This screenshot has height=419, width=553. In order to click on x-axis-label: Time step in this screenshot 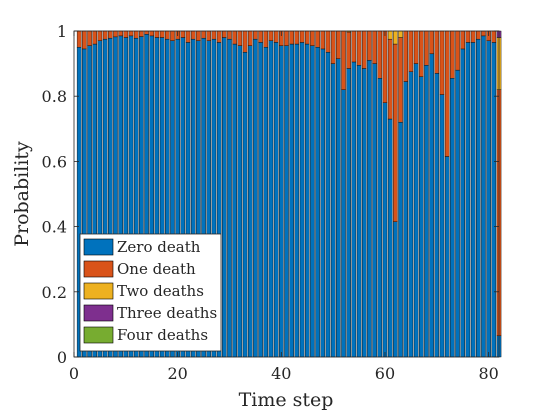, I will do `click(286, 400)`.